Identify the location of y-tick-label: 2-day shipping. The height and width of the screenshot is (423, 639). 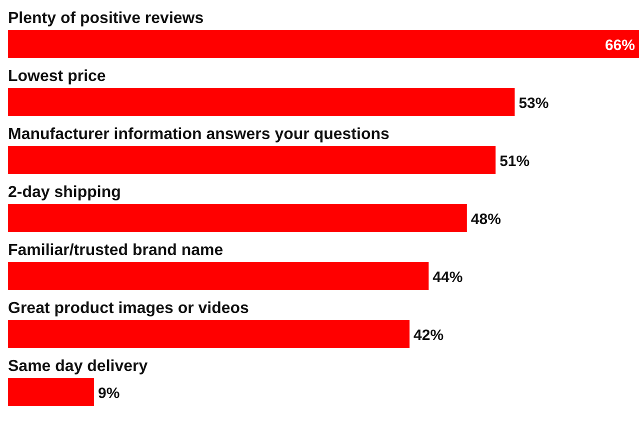
(64, 192).